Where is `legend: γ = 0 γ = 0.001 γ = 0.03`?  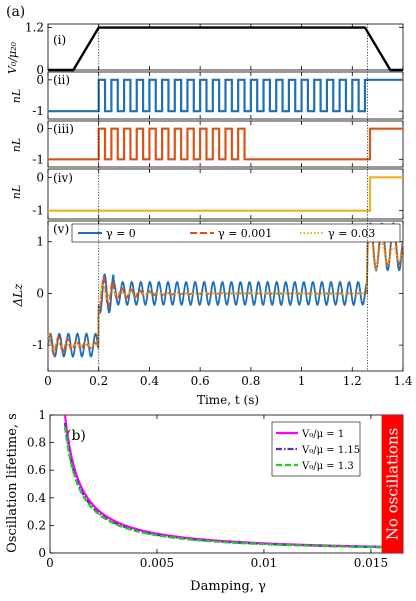 legend: γ = 0 γ = 0.001 γ = 0.03 is located at coordinates (236, 233).